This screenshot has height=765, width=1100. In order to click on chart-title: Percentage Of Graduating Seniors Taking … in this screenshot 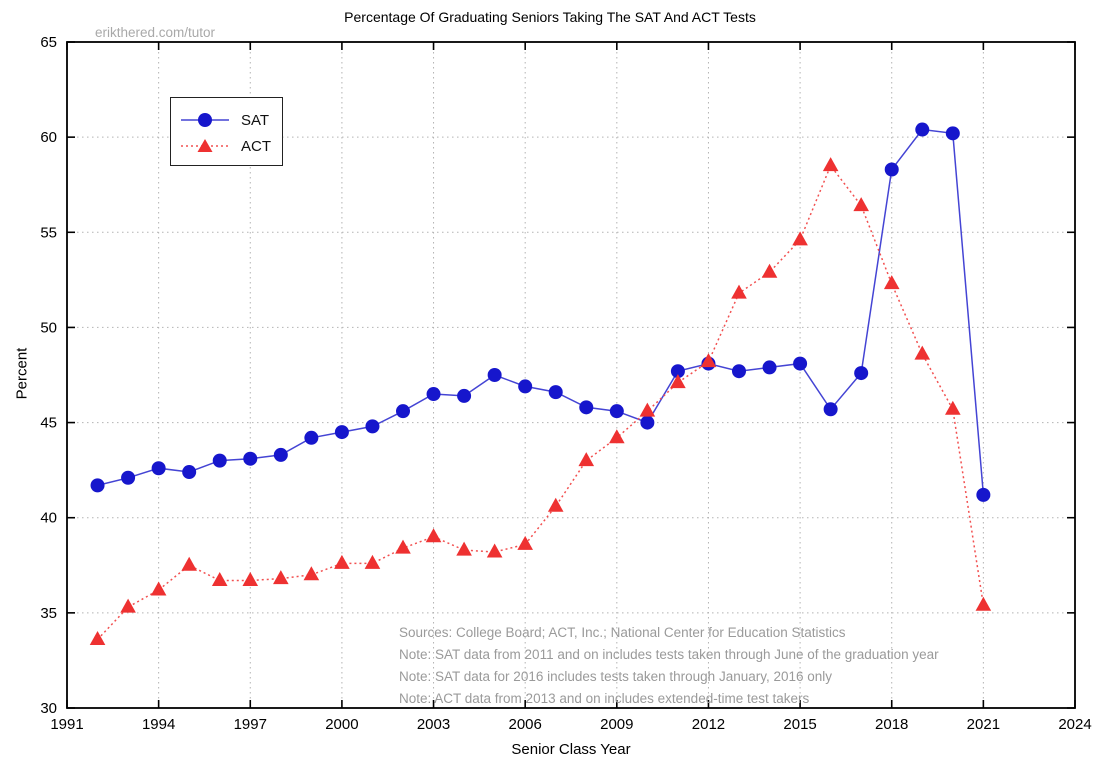, I will do `click(550, 17)`.